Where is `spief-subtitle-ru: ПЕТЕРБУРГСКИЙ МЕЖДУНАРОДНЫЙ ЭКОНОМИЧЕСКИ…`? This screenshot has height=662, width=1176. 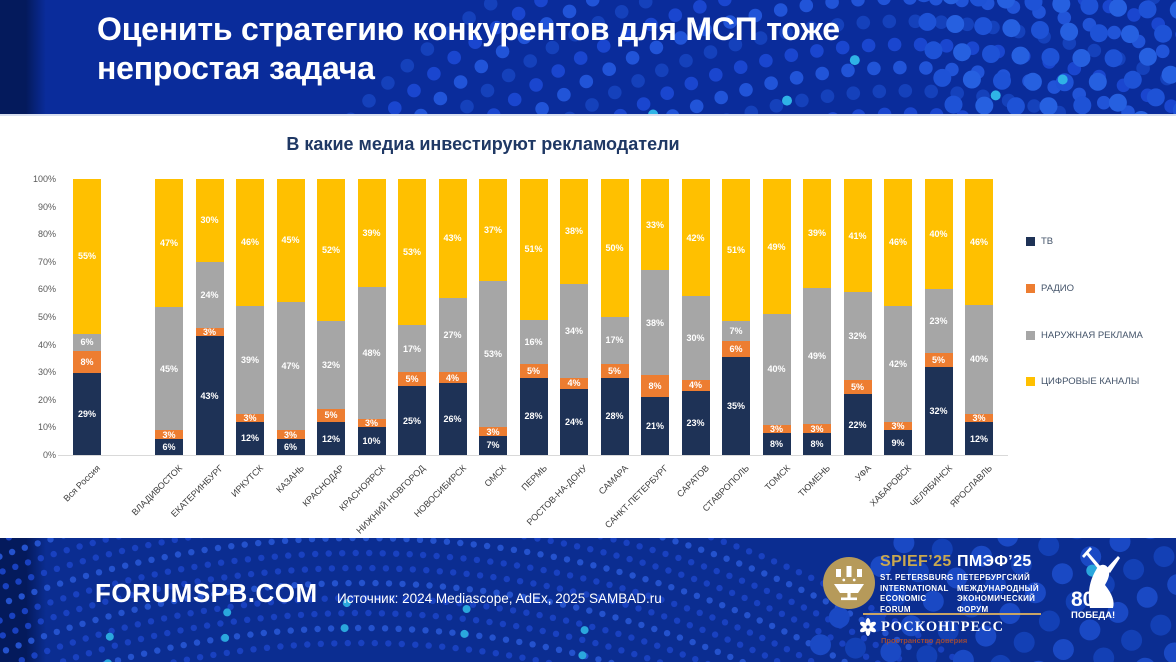 spief-subtitle-ru: ПЕТЕРБУРГСКИЙ МЕЖДУНАРОДНЫЙ ЭКОНОМИЧЕСКИ… is located at coordinates (998, 593).